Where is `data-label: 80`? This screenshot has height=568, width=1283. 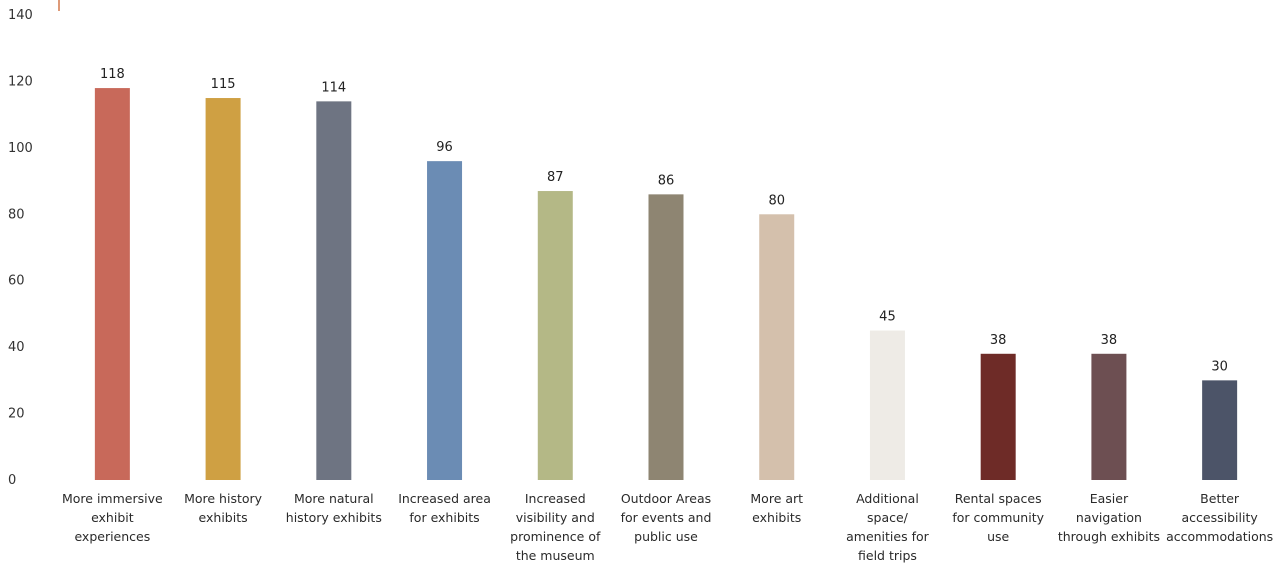
data-label: 80 is located at coordinates (776, 200).